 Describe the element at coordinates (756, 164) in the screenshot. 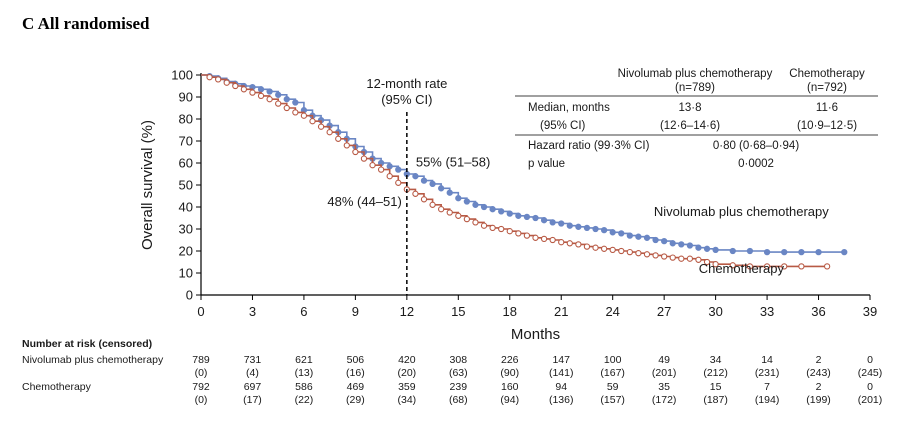

I see `stats-p-value: 0·0002` at that location.